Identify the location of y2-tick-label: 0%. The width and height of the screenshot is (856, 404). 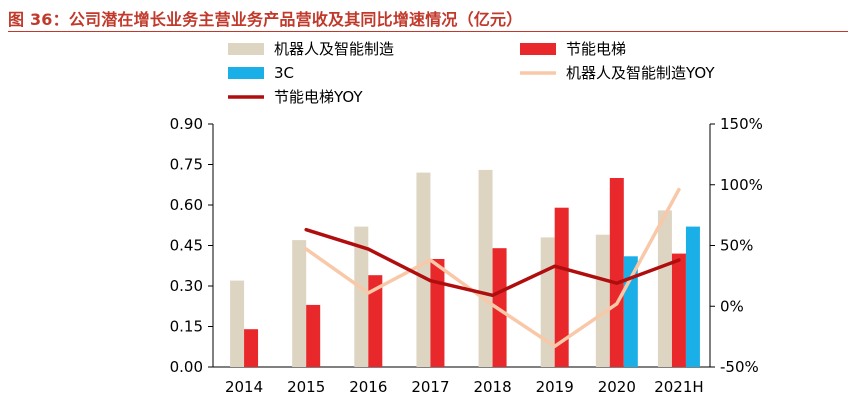
(732, 306).